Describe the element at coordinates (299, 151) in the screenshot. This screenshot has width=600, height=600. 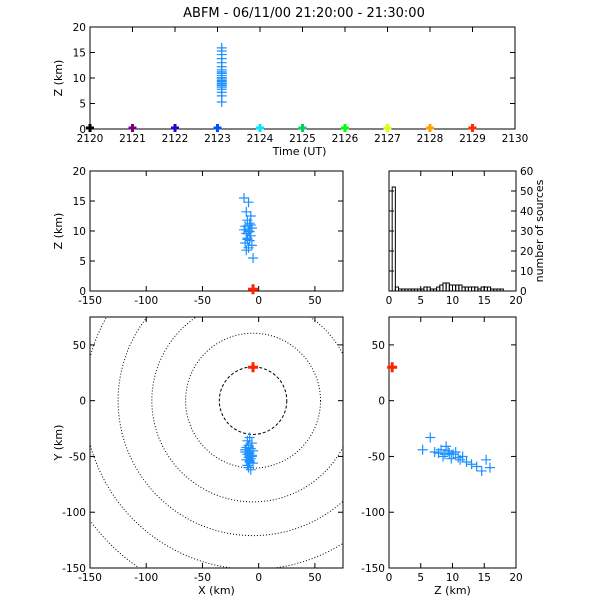
I see `x-axis-label: Time (UT)` at that location.